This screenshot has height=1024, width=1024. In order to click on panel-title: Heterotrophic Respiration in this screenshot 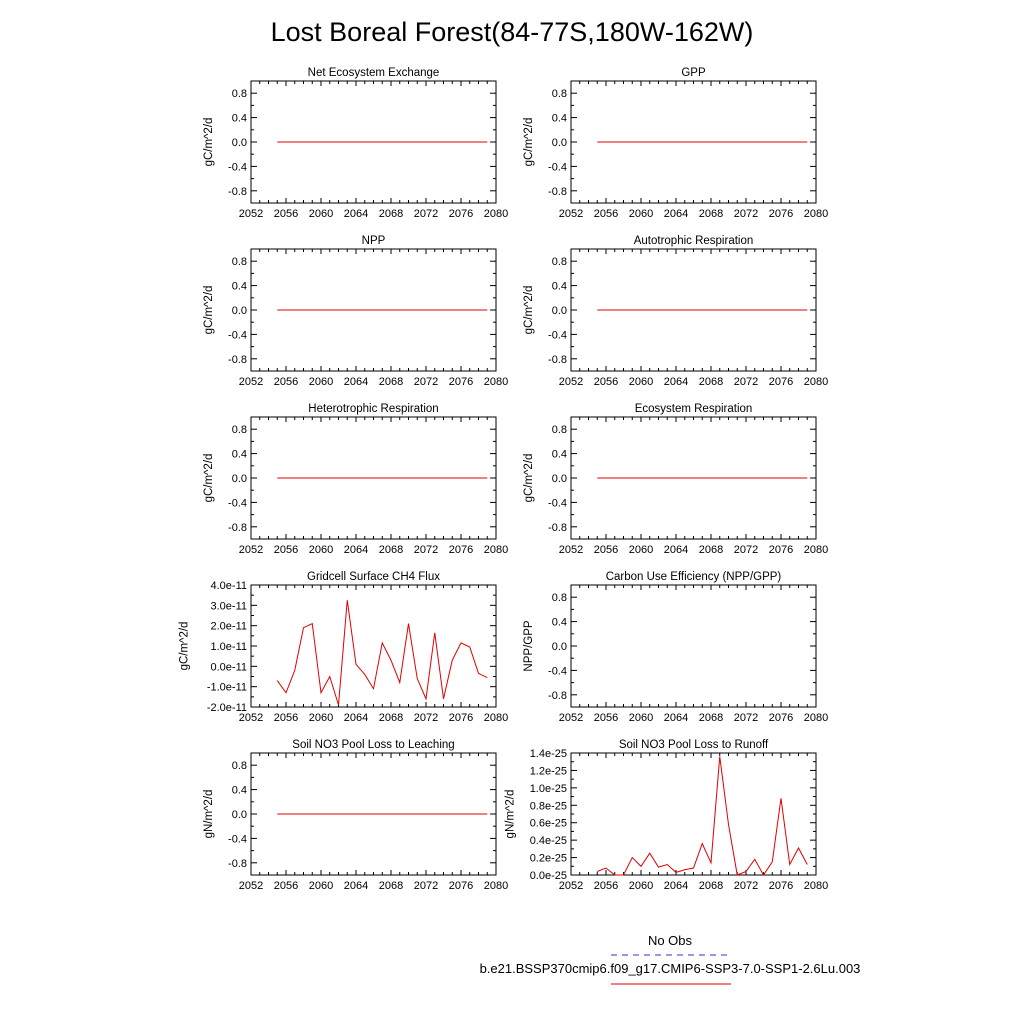, I will do `click(373, 409)`.